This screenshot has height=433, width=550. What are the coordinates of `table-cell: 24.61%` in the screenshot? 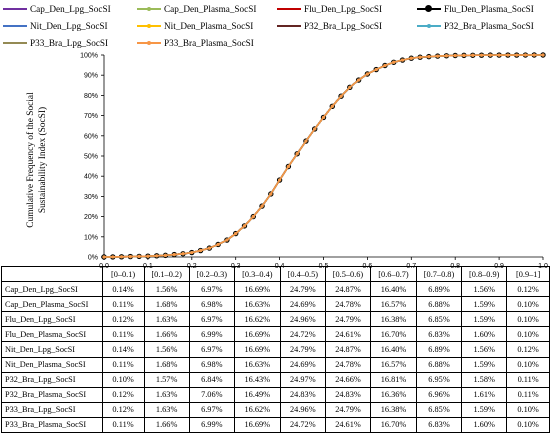 It's located at (348, 424).